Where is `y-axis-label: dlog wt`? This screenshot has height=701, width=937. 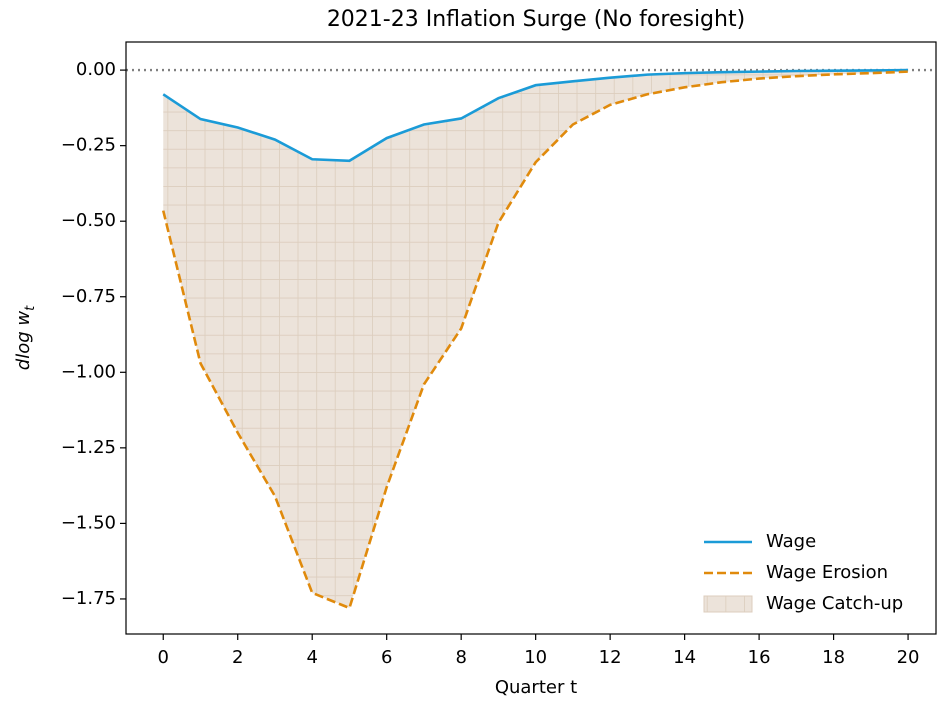 y-axis-label: dlog wt is located at coordinates (25, 337).